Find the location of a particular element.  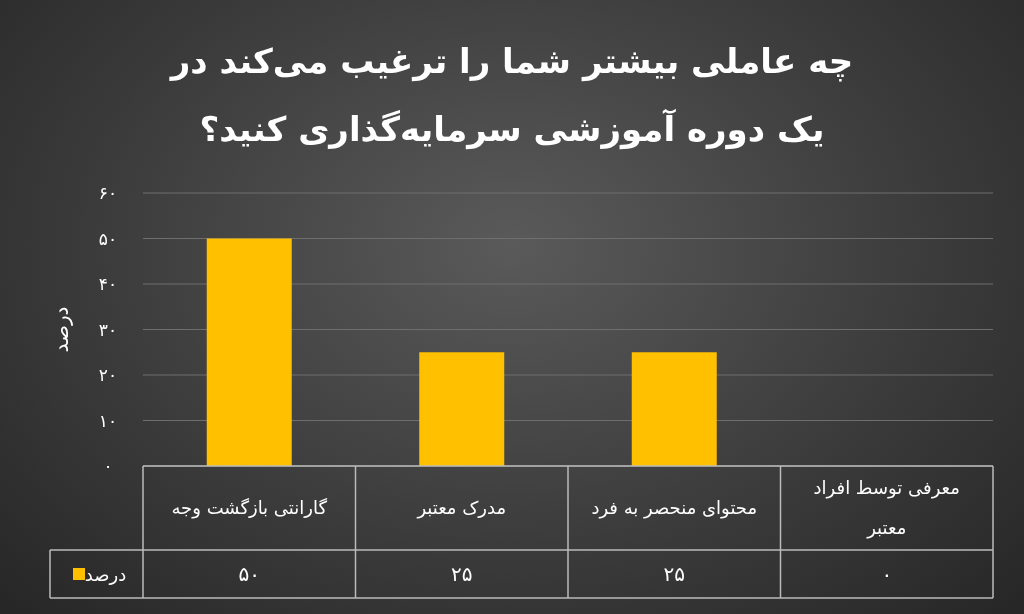

data-label: ۵۰ is located at coordinates (249, 574).